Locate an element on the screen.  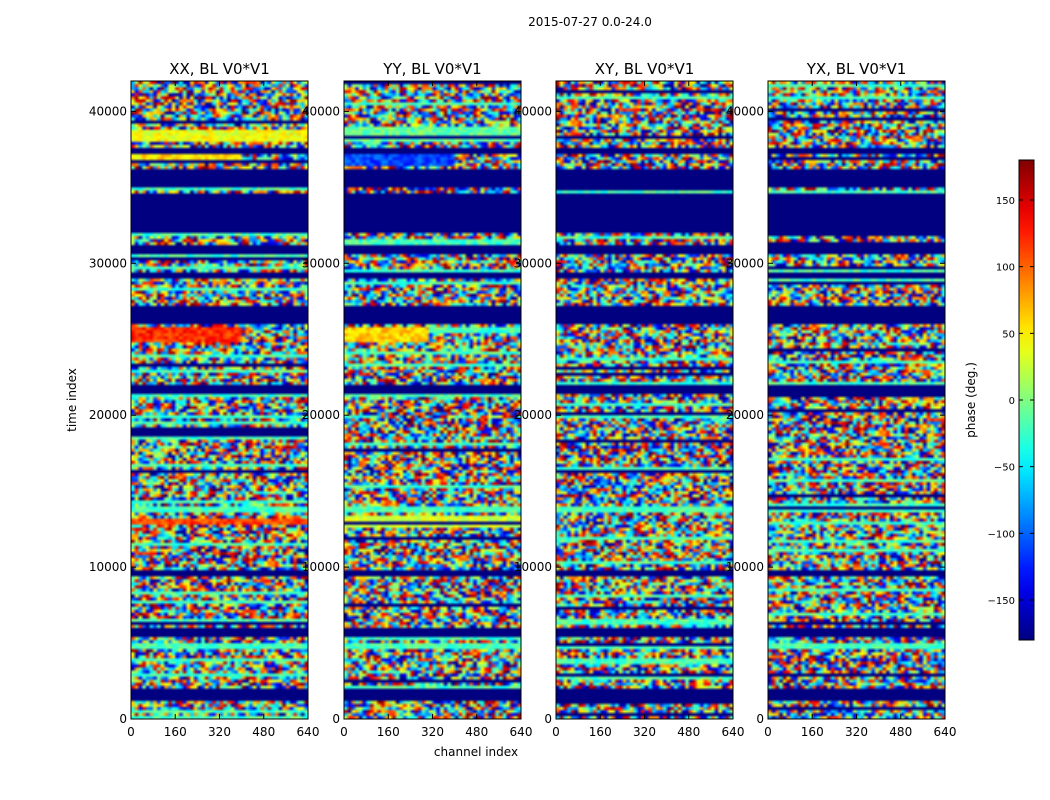
colorbar-tick-label: 100 is located at coordinates (1005, 268).